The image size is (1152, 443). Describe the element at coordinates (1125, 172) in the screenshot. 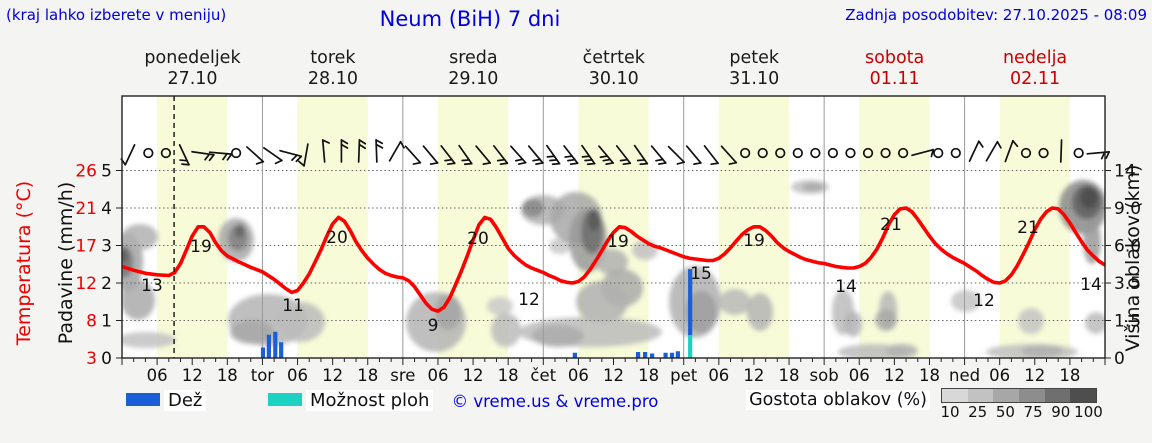

I see `svg-text: 14` at that location.